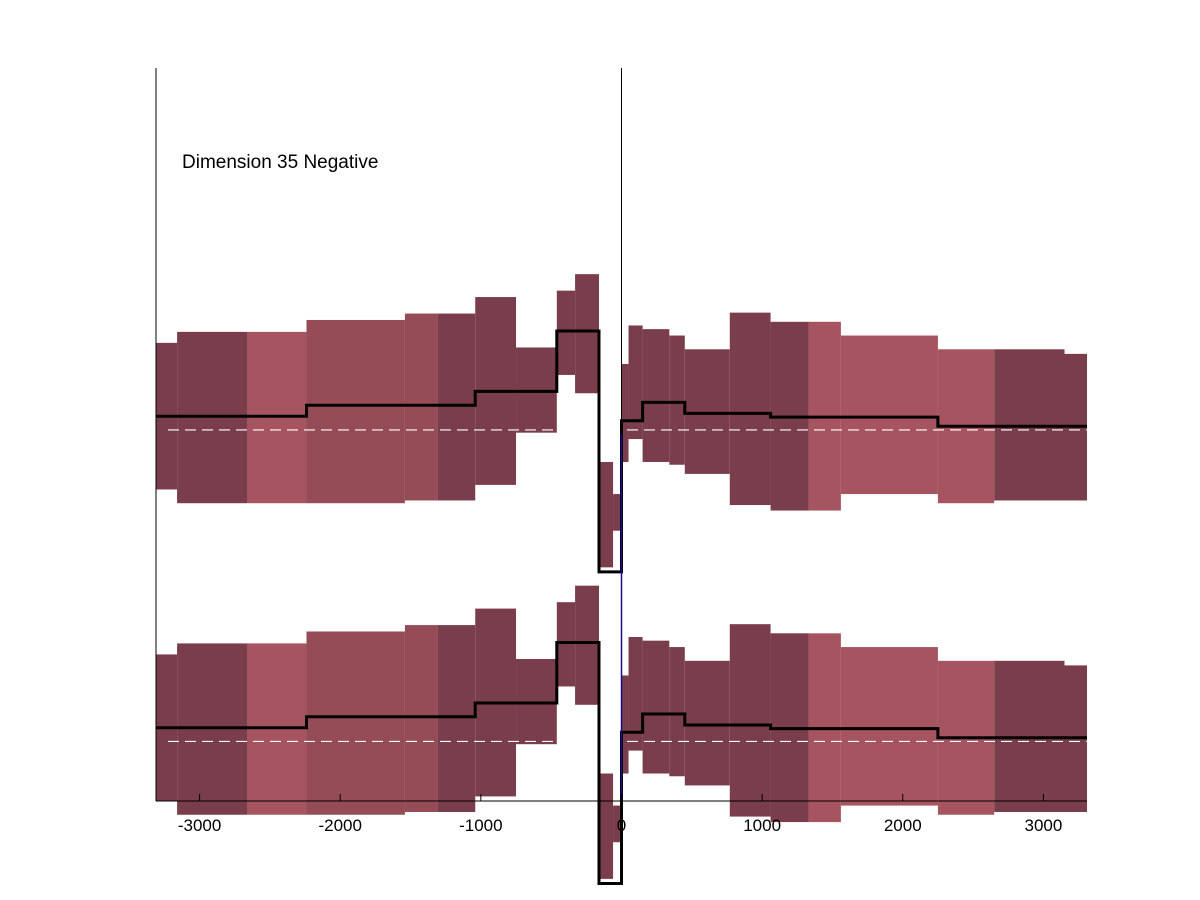 The width and height of the screenshot is (1200, 900). I want to click on x-tick-label: 0, so click(621, 825).